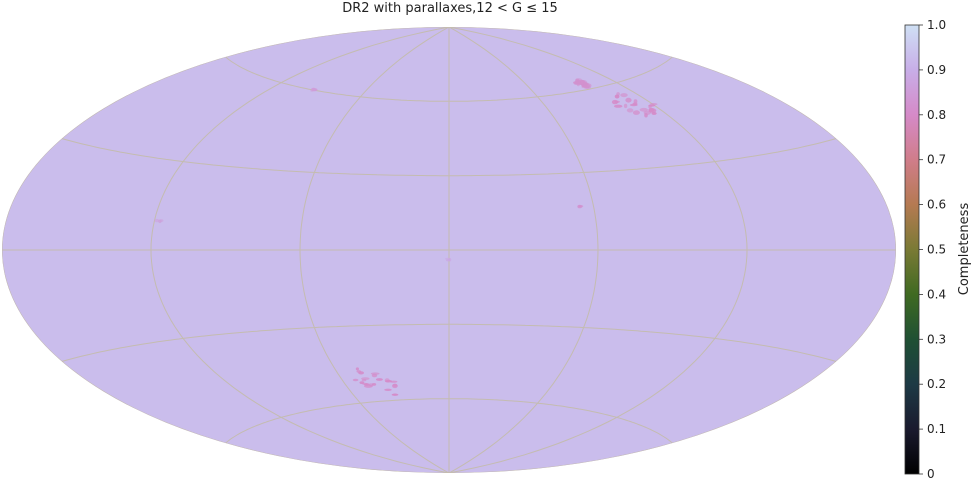  What do you see at coordinates (936, 250) in the screenshot?
I see `colorbar-tick-label: 0.5` at bounding box center [936, 250].